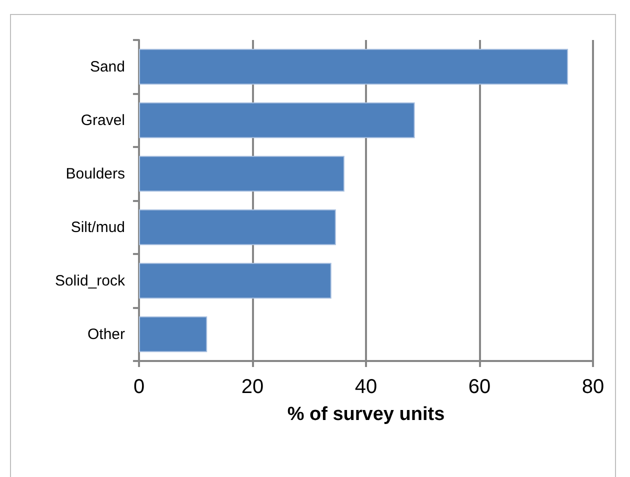 The height and width of the screenshot is (477, 630). I want to click on x-tick-label: 0, so click(139, 387).